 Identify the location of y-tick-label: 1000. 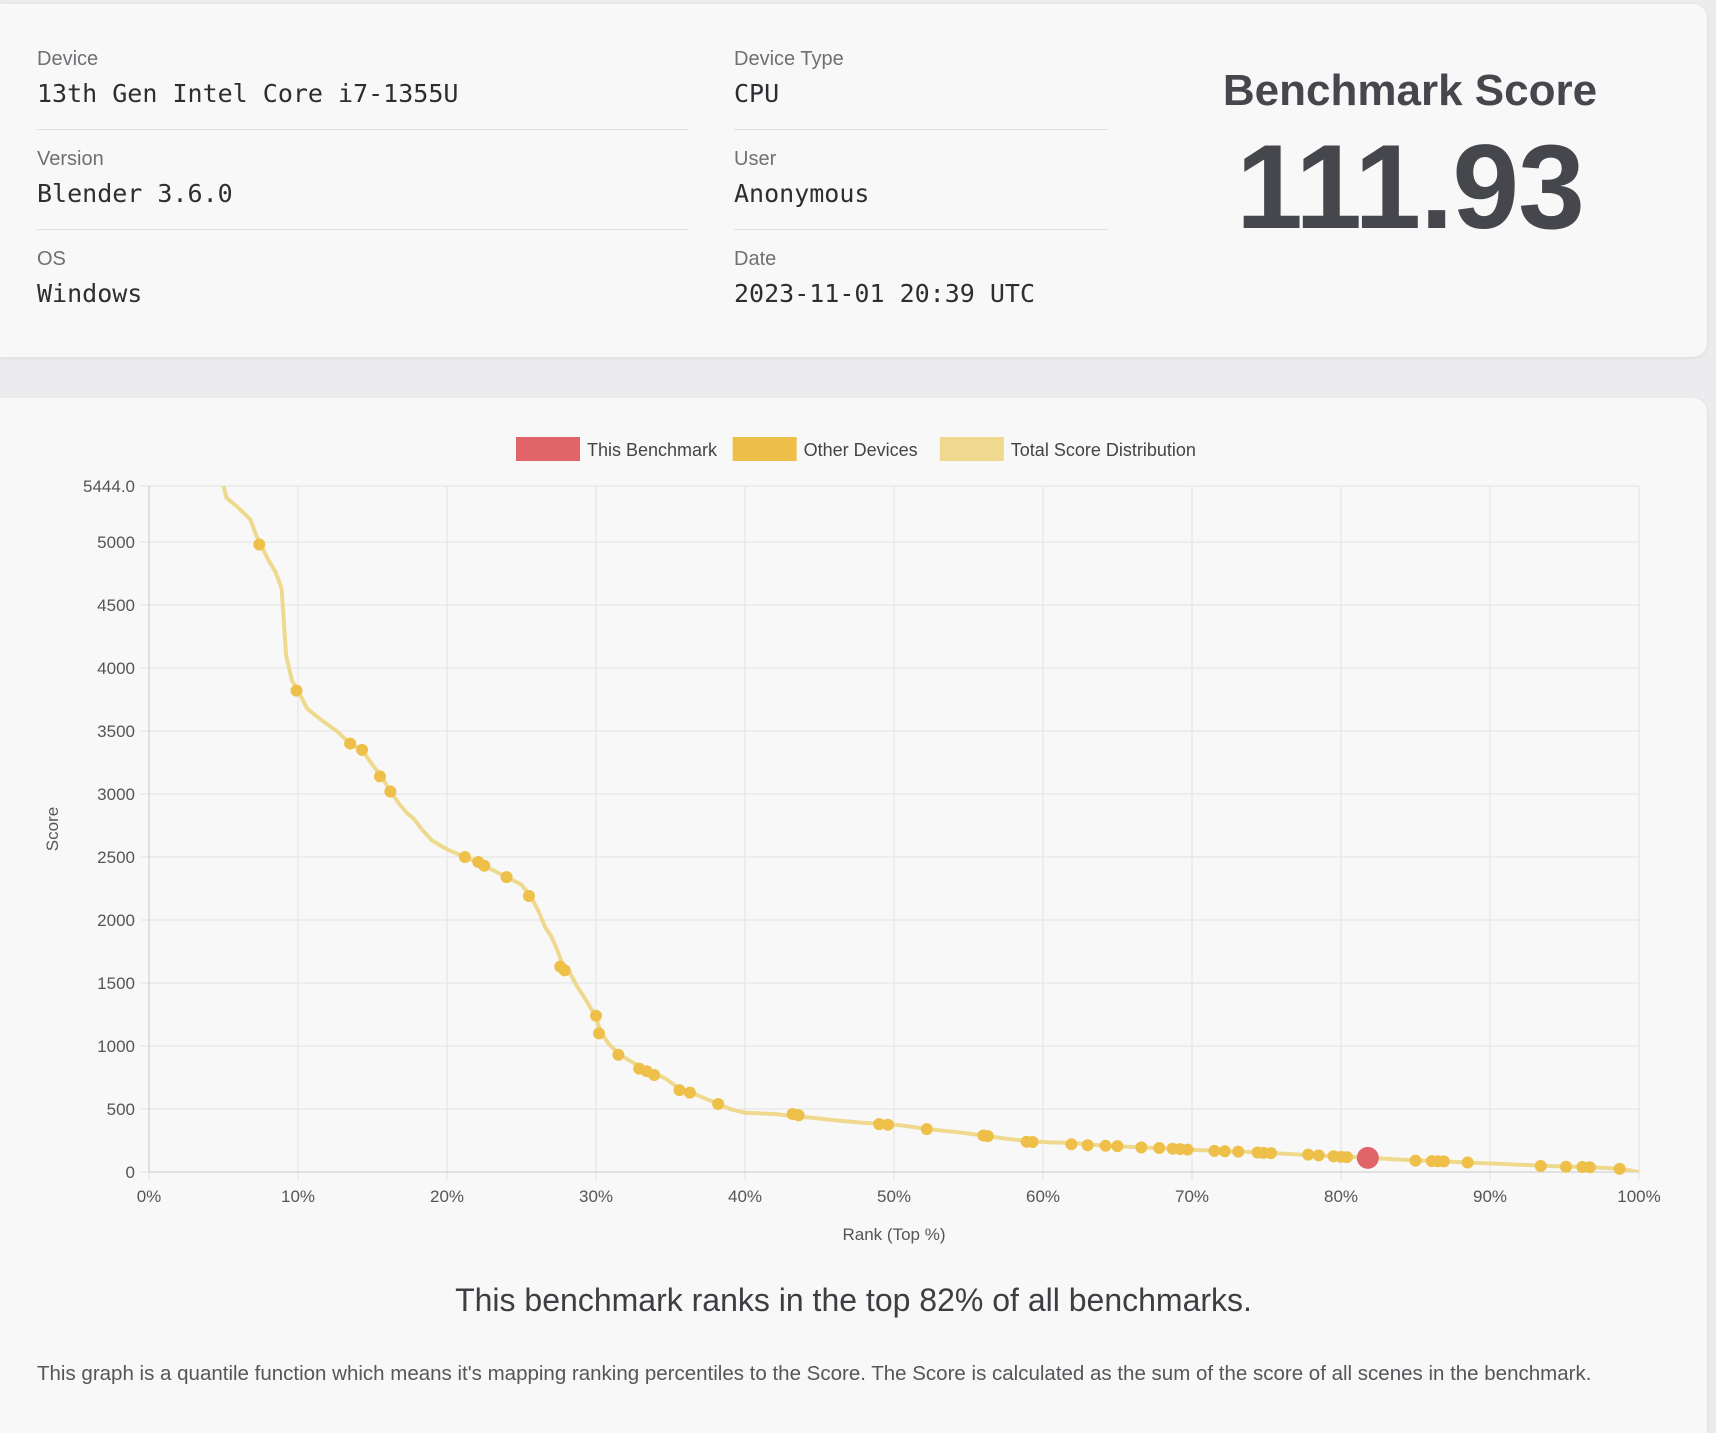
(116, 1046).